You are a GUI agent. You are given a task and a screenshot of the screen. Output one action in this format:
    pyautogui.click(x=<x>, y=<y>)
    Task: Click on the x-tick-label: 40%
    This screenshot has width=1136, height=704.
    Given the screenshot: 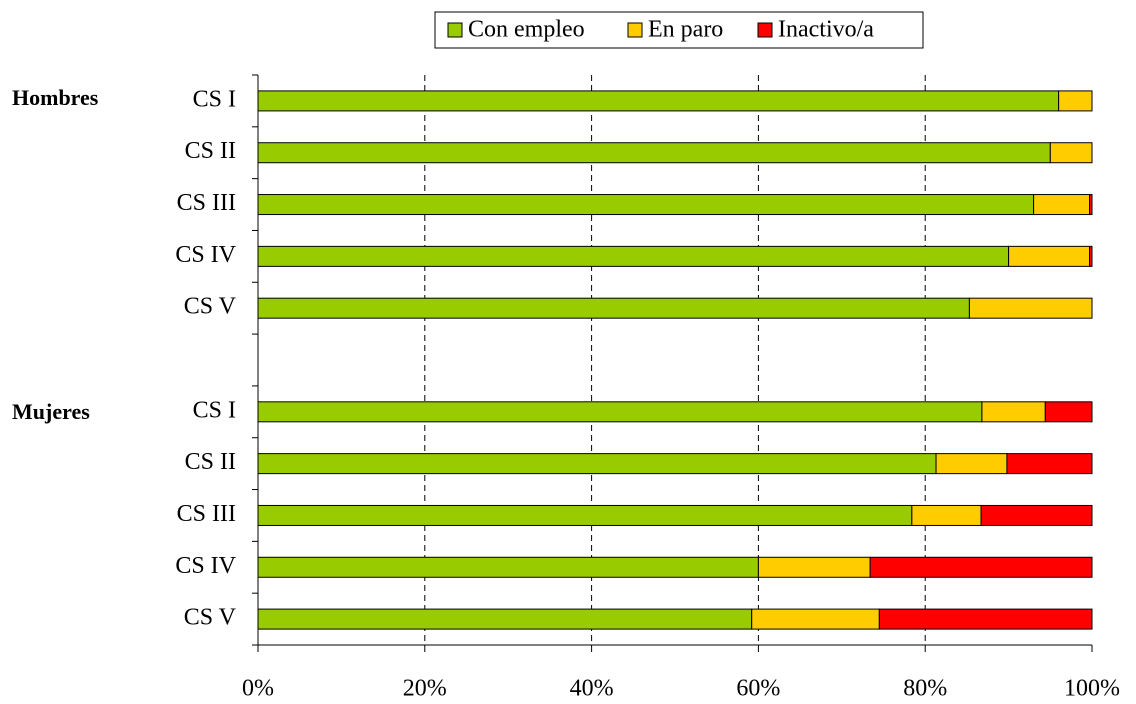 What is the action you would take?
    pyautogui.click(x=592, y=689)
    